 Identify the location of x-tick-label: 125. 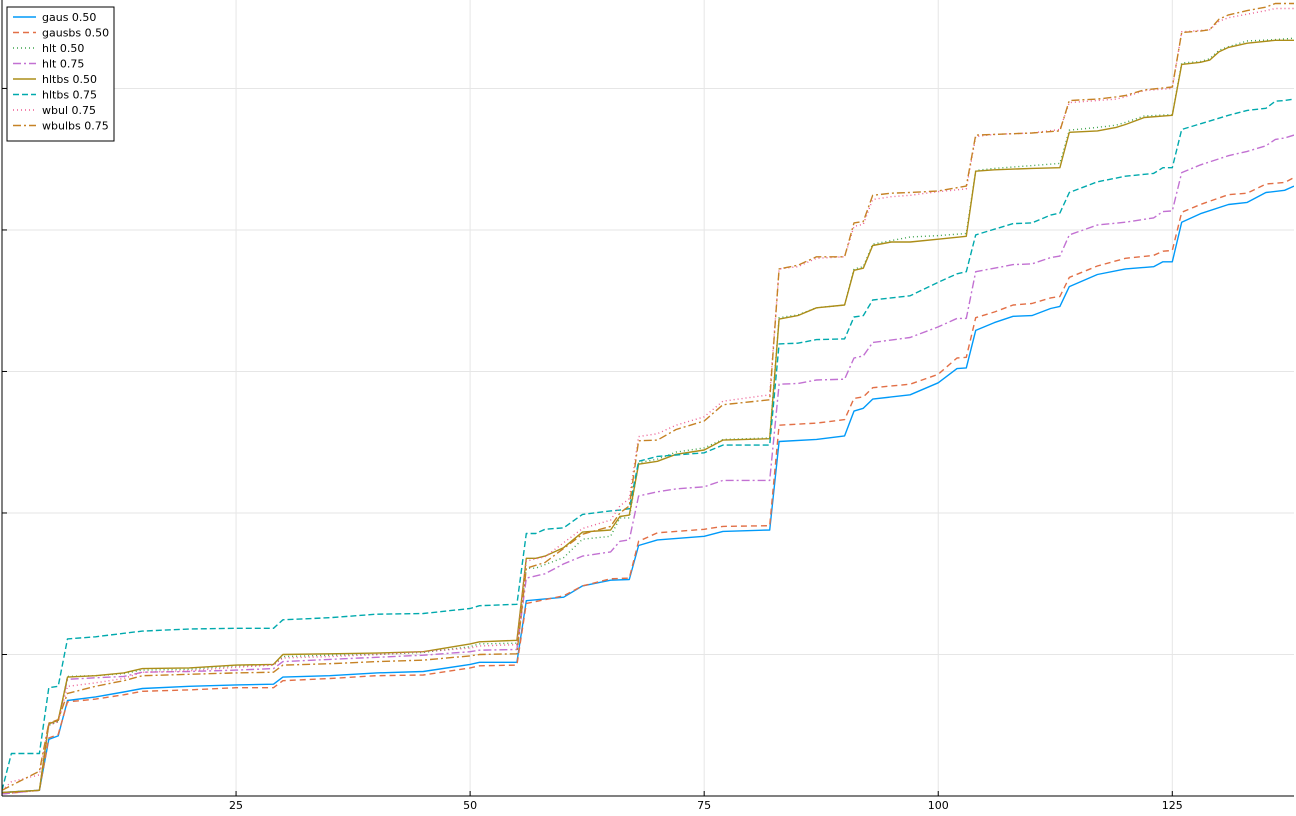
(1172, 805).